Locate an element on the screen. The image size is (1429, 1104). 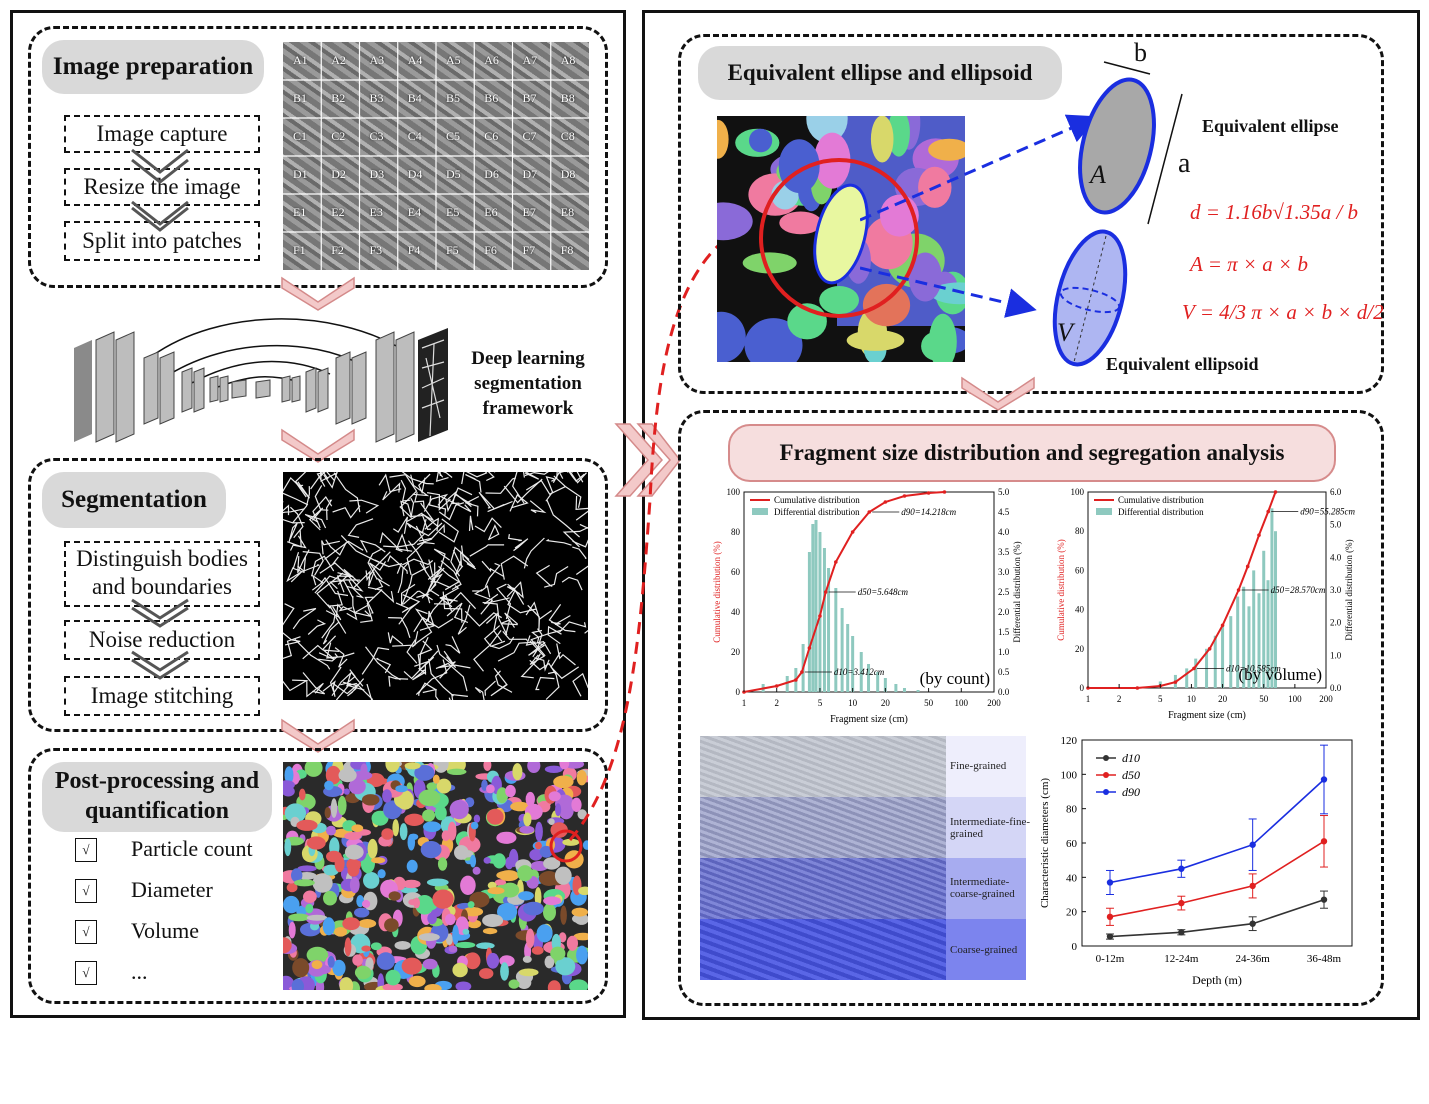
band-coarse is located at coordinates (823, 949).